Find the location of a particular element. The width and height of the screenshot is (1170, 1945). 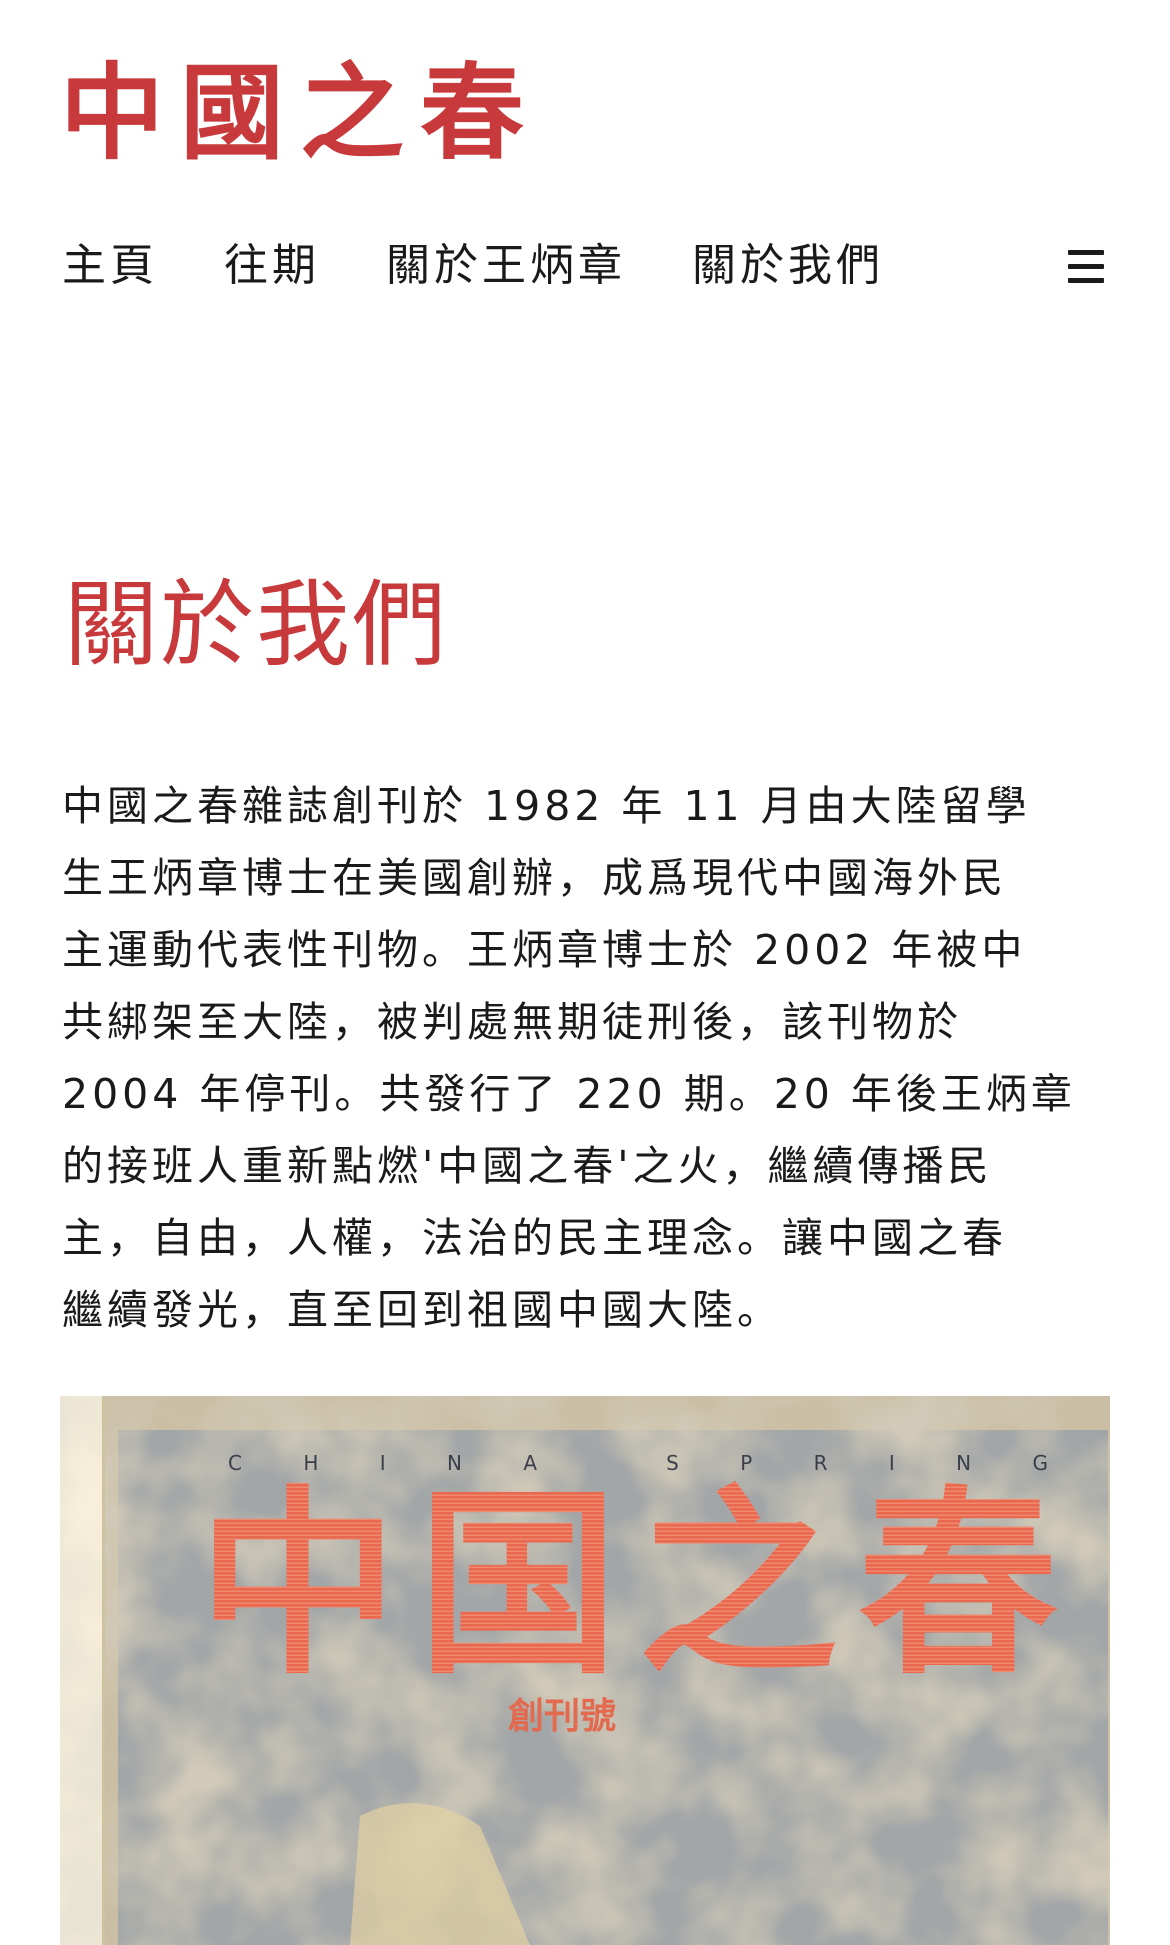

page-title: 關於我們 is located at coordinates (256, 625).